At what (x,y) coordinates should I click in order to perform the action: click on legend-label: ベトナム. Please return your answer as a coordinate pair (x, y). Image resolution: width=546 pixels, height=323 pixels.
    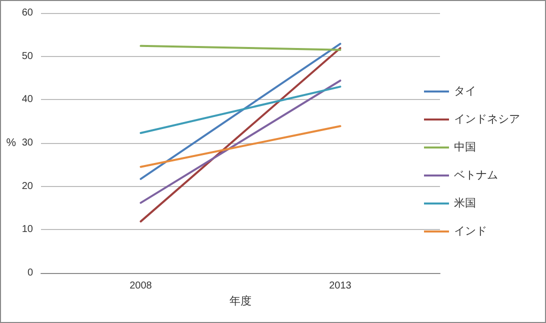
    Looking at the image, I should click on (476, 176).